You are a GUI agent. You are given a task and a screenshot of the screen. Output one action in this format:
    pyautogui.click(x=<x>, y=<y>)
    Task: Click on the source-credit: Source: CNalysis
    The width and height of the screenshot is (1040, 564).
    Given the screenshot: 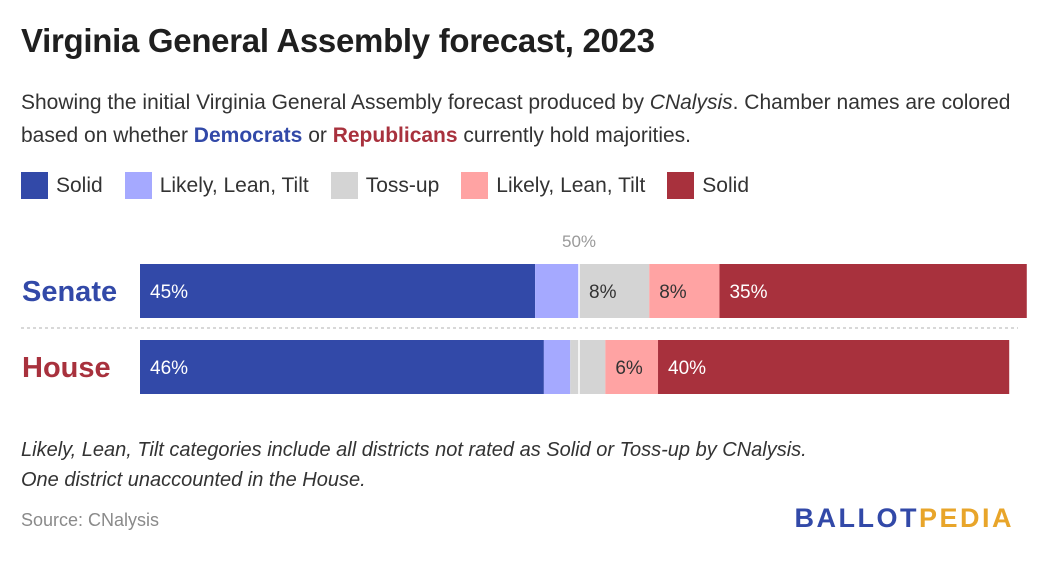 What is the action you would take?
    pyautogui.click(x=90, y=520)
    